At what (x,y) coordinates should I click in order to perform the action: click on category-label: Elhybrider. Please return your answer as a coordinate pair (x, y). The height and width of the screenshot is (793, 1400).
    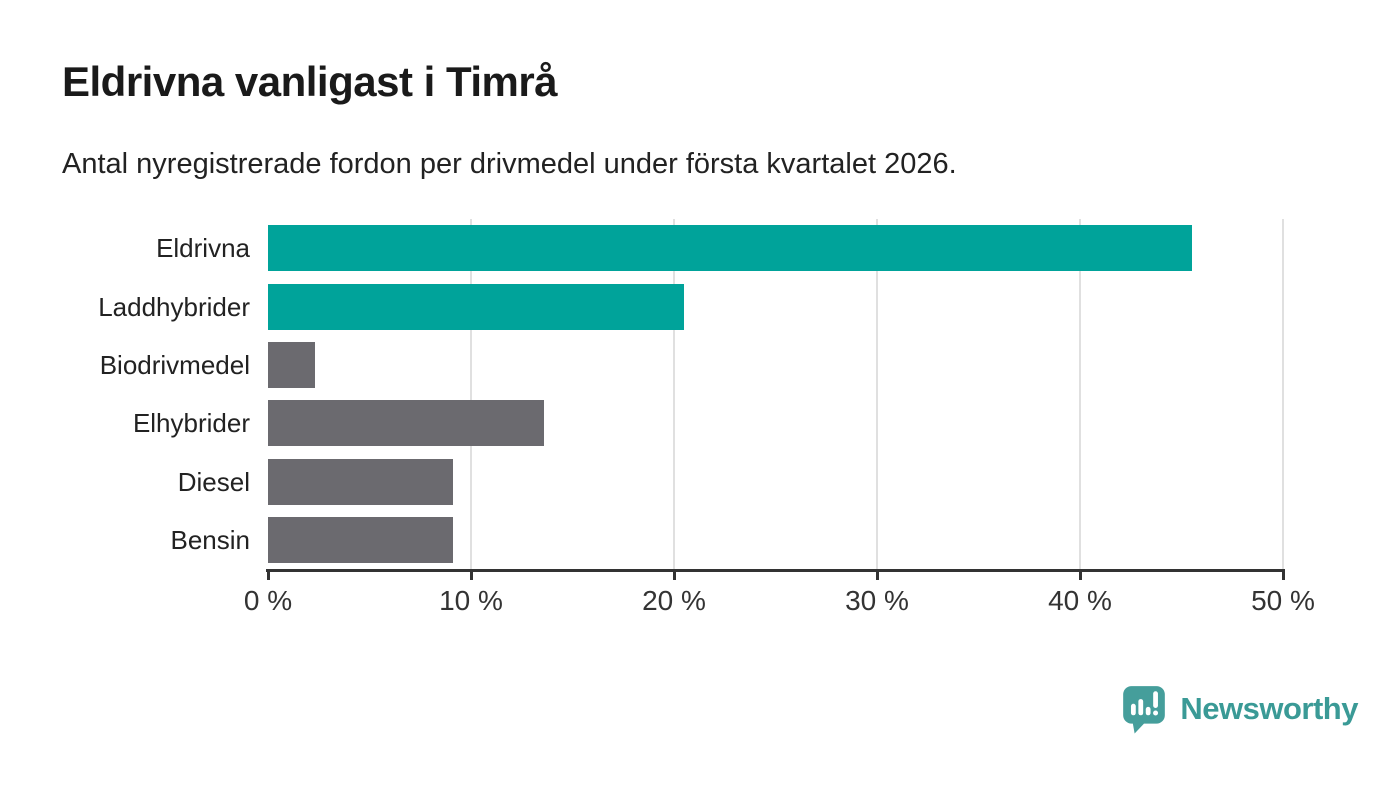
    Looking at the image, I should click on (191, 423).